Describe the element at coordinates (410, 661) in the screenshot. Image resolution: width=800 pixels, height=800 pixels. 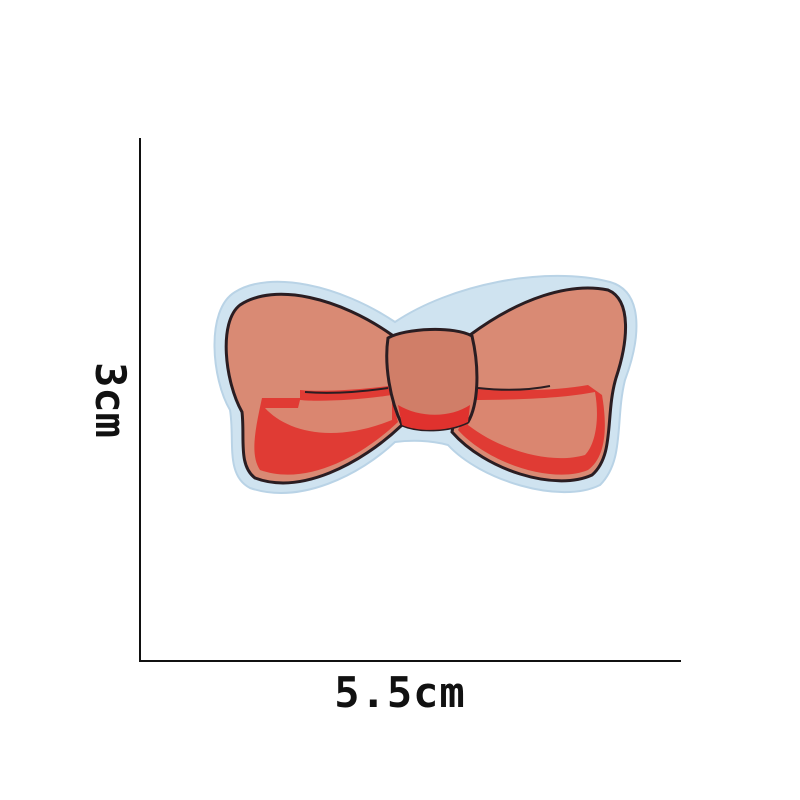
I see `width-dimension-line` at that location.